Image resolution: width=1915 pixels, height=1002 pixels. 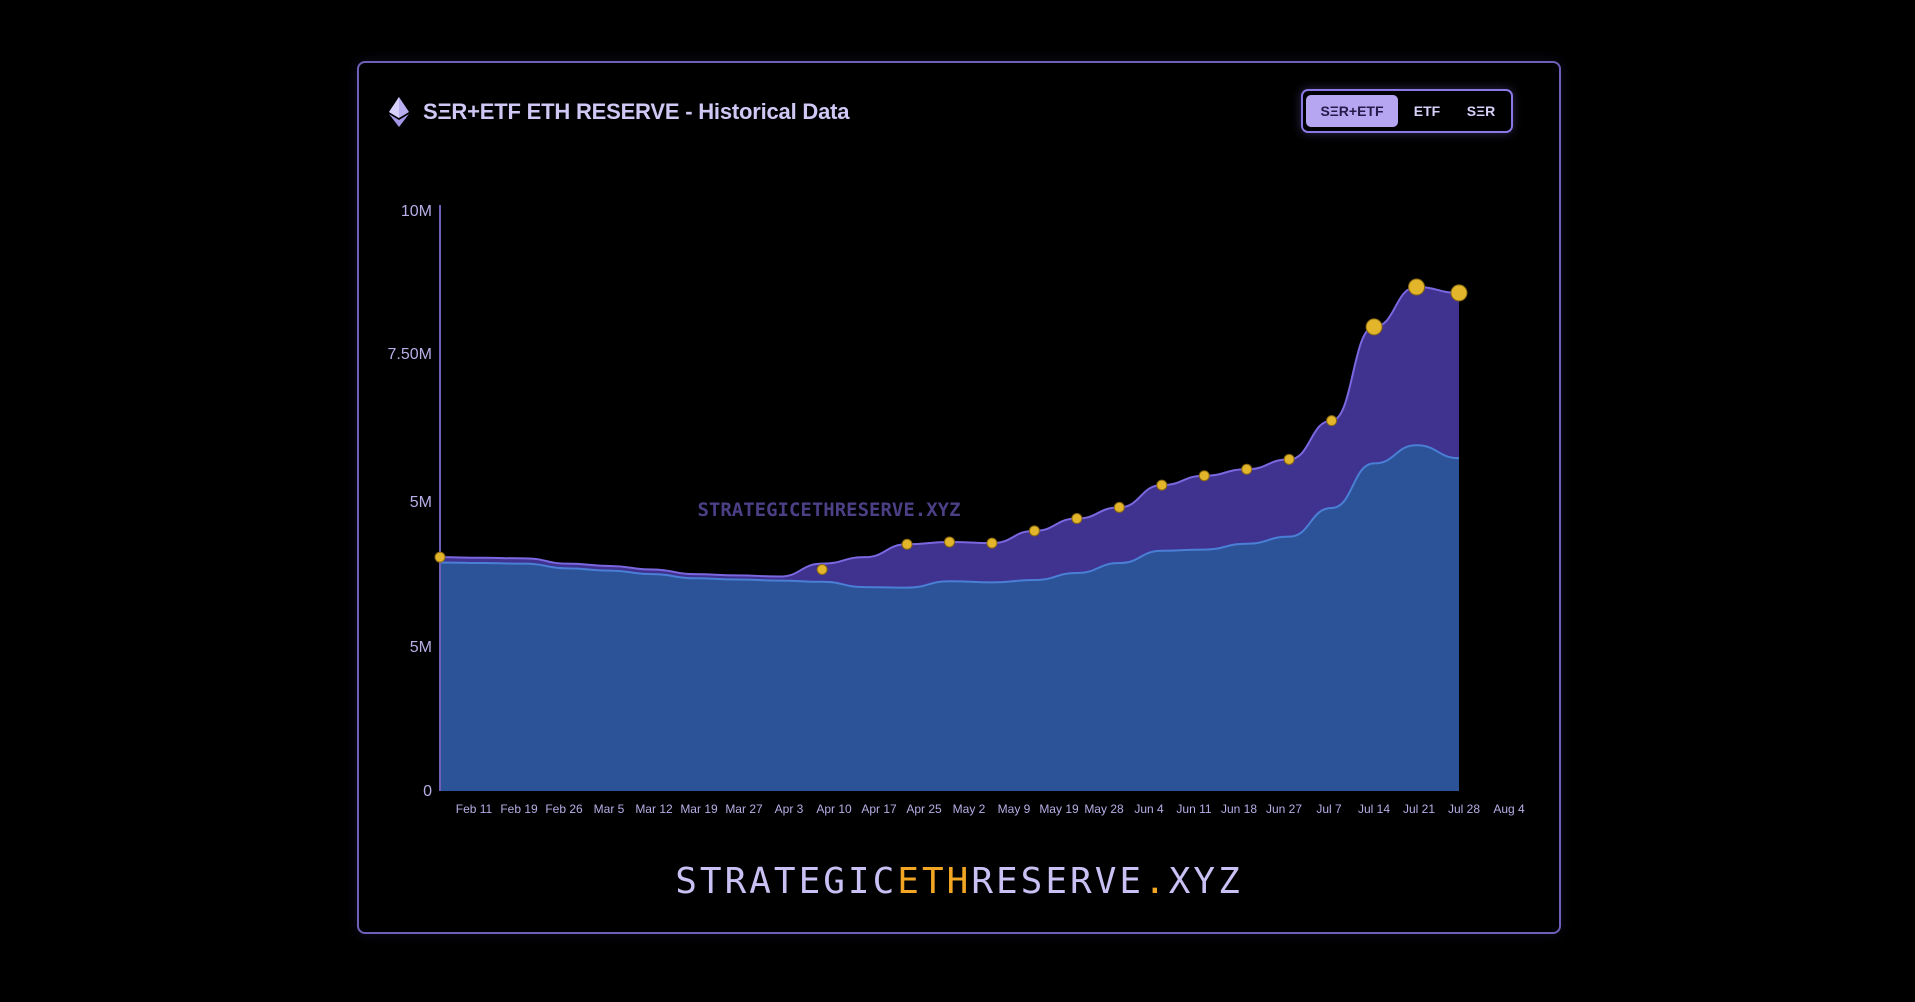 What do you see at coordinates (924, 809) in the screenshot?
I see `x-tick-label: Apr 25` at bounding box center [924, 809].